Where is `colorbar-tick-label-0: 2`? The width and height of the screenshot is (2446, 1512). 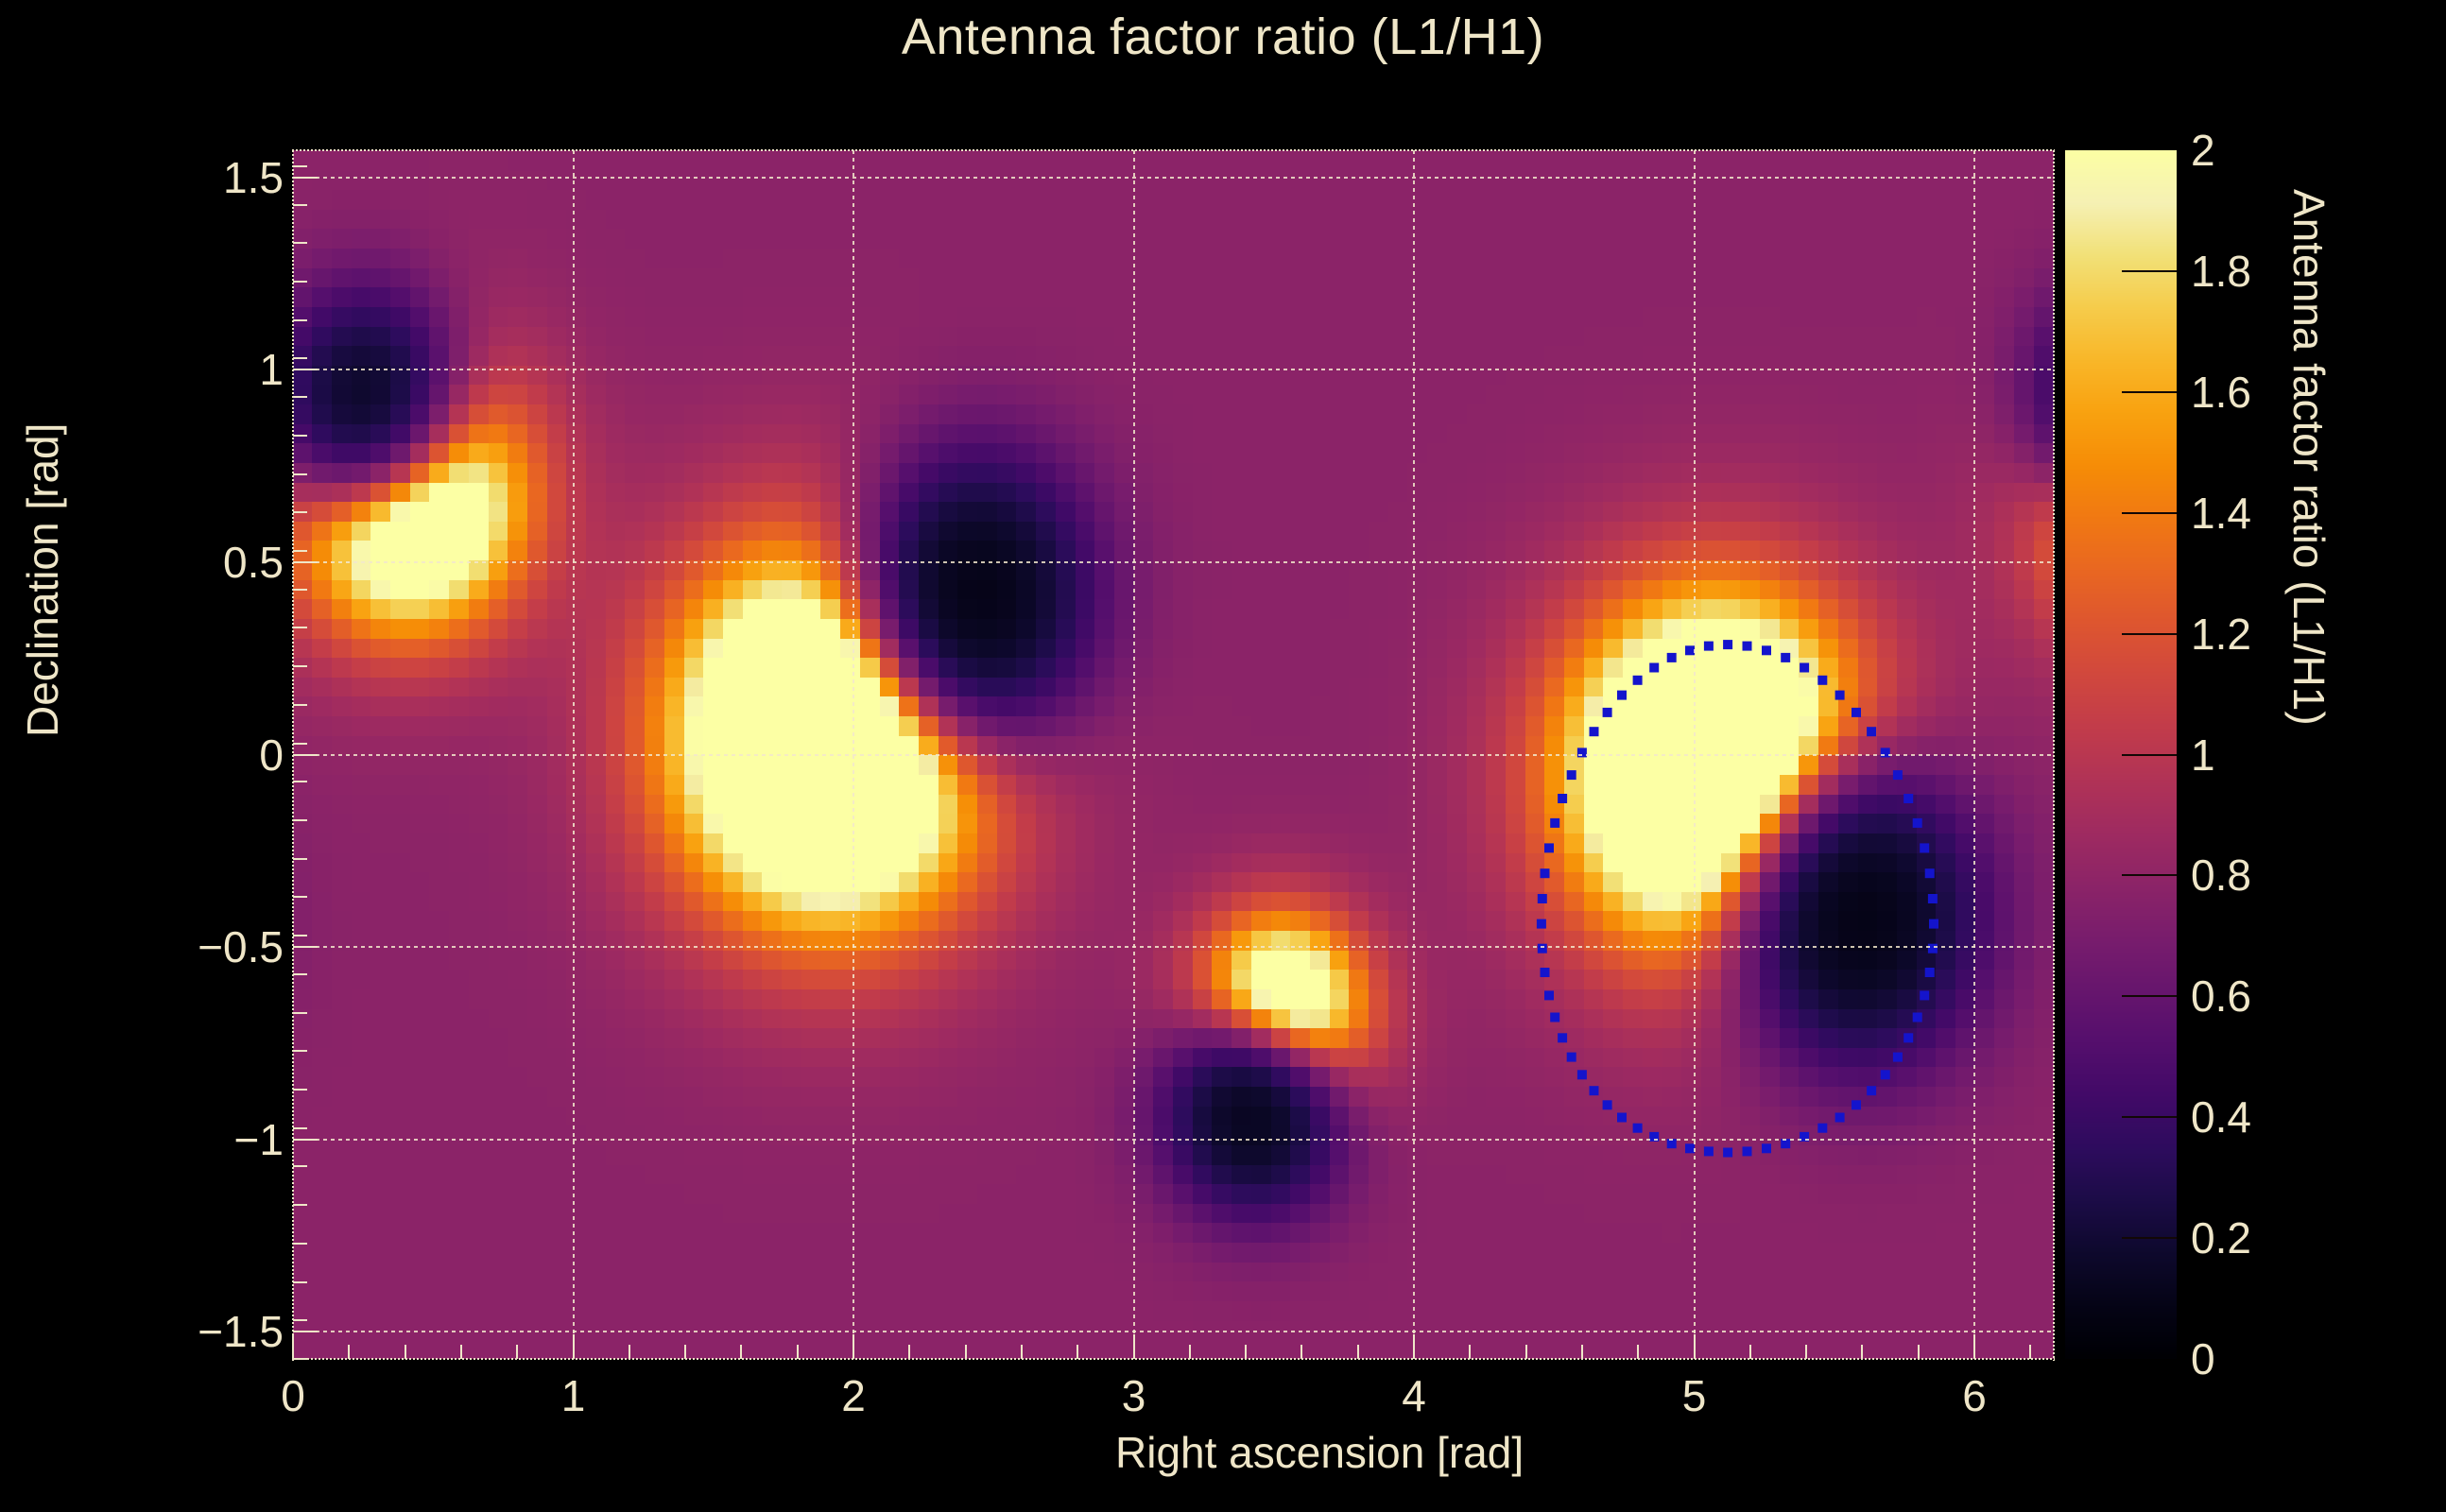 colorbar-tick-label-0: 2 is located at coordinates (2203, 150).